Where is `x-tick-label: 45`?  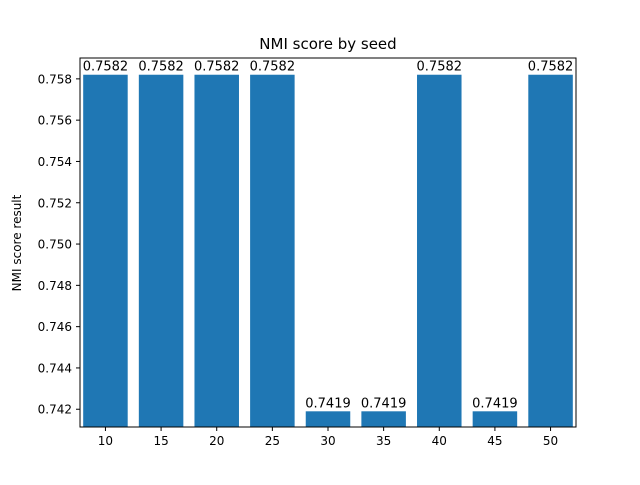
x-tick-label: 45 is located at coordinates (494, 441).